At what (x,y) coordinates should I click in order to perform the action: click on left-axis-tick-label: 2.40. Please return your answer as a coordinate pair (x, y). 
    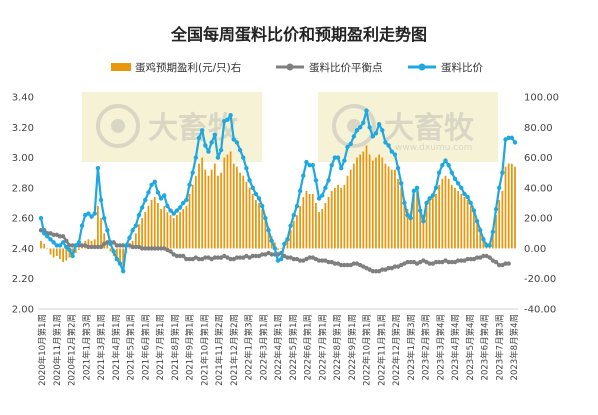
    Looking at the image, I should click on (23, 249).